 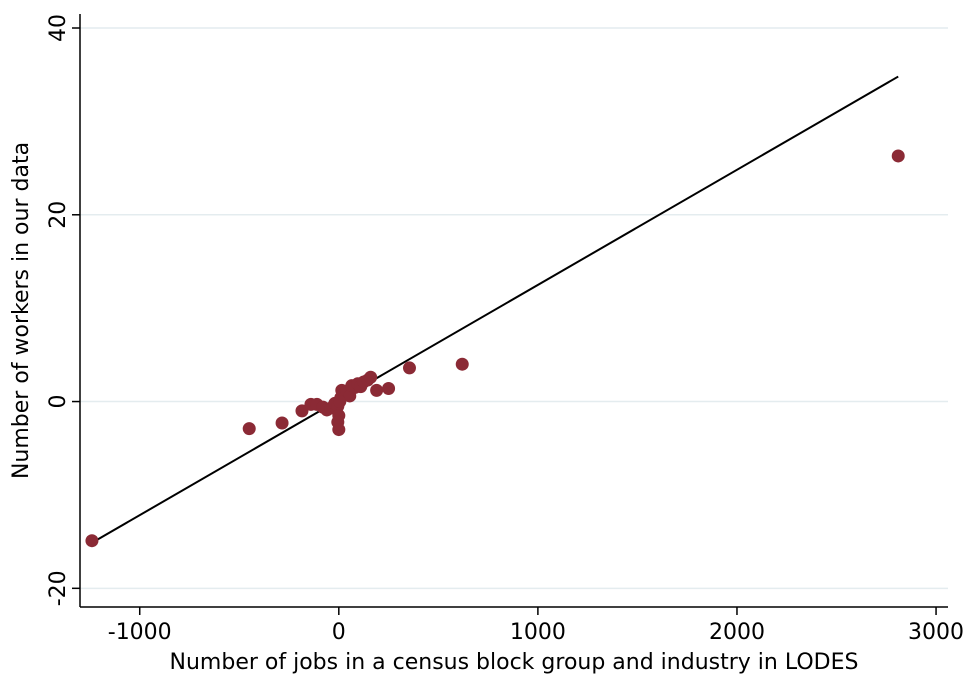 I want to click on x-tick-label-2: 1000, so click(x=538, y=632).